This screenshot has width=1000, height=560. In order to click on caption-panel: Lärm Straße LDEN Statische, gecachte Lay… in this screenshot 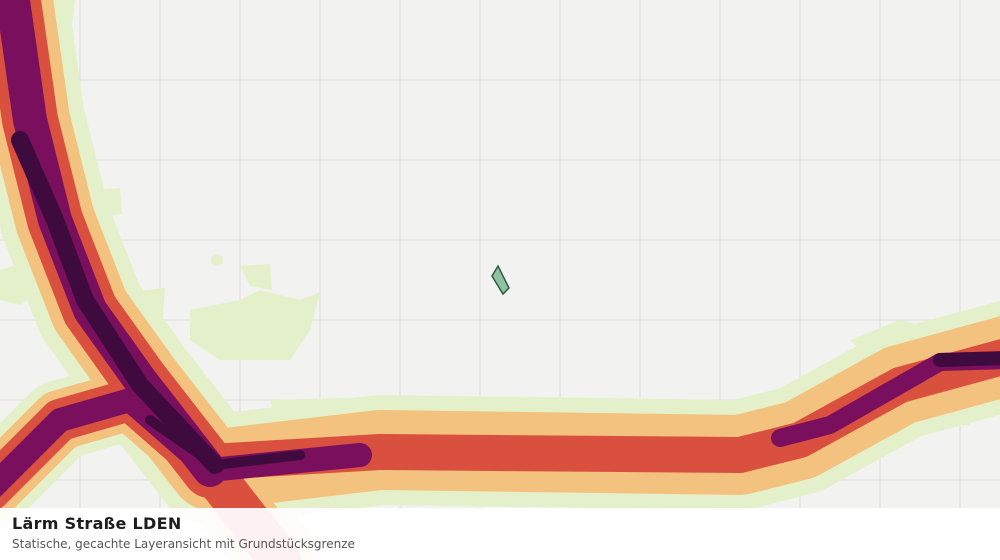, I will do `click(500, 534)`.